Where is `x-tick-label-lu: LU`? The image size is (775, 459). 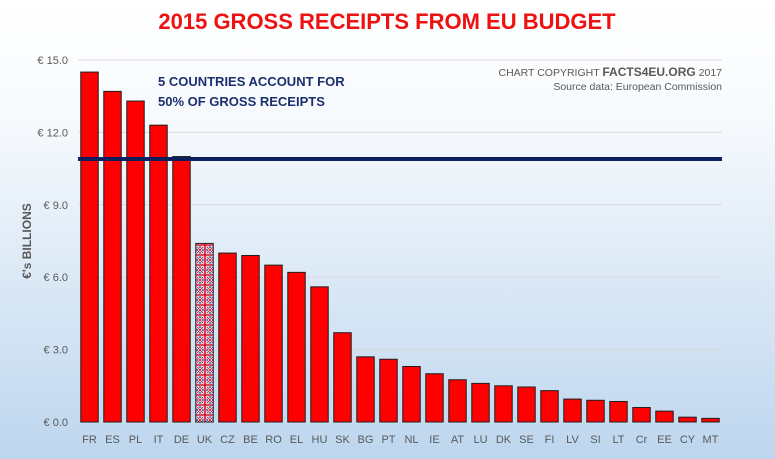 x-tick-label-lu: LU is located at coordinates (480, 440).